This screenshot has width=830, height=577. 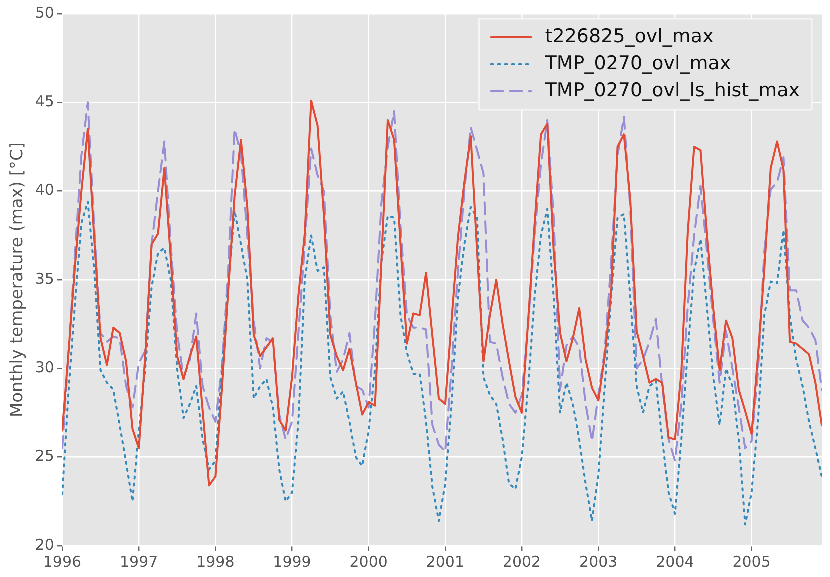 What do you see at coordinates (139, 561) in the screenshot?
I see `x-tick-label: 1997` at bounding box center [139, 561].